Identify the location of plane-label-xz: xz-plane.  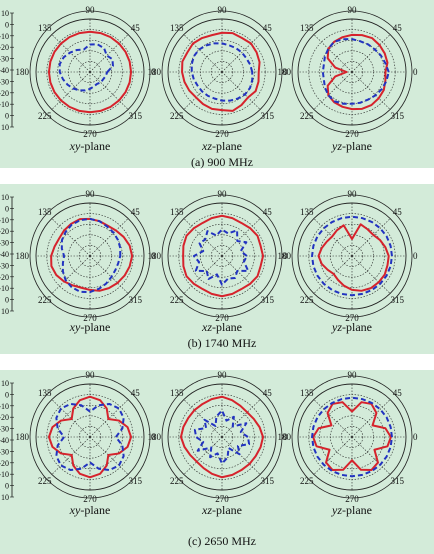
(221, 327).